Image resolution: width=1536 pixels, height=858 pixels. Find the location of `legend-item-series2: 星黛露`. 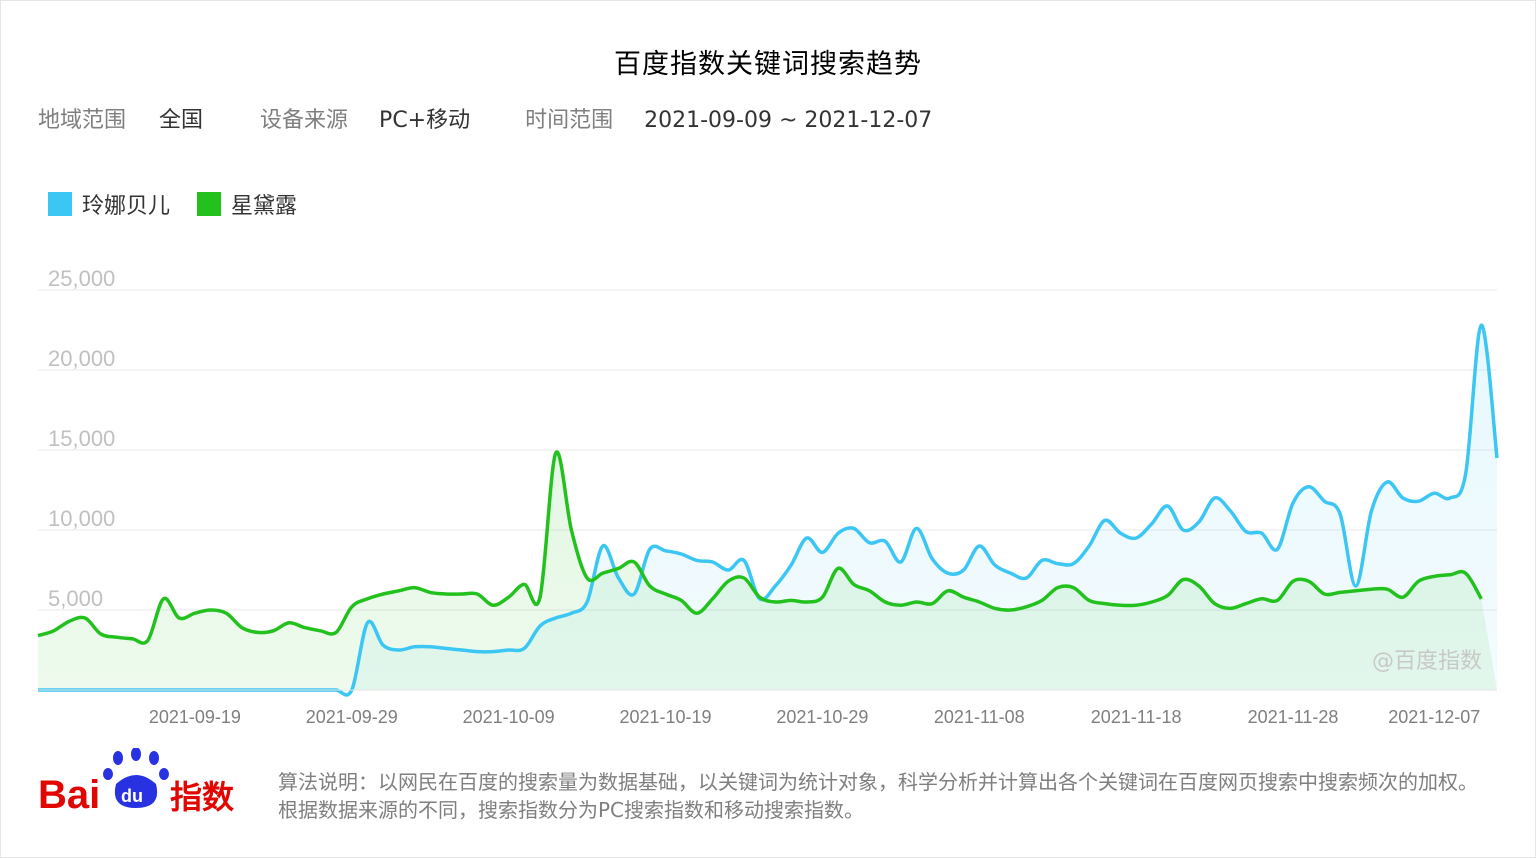

legend-item-series2: 星黛露 is located at coordinates (247, 204).